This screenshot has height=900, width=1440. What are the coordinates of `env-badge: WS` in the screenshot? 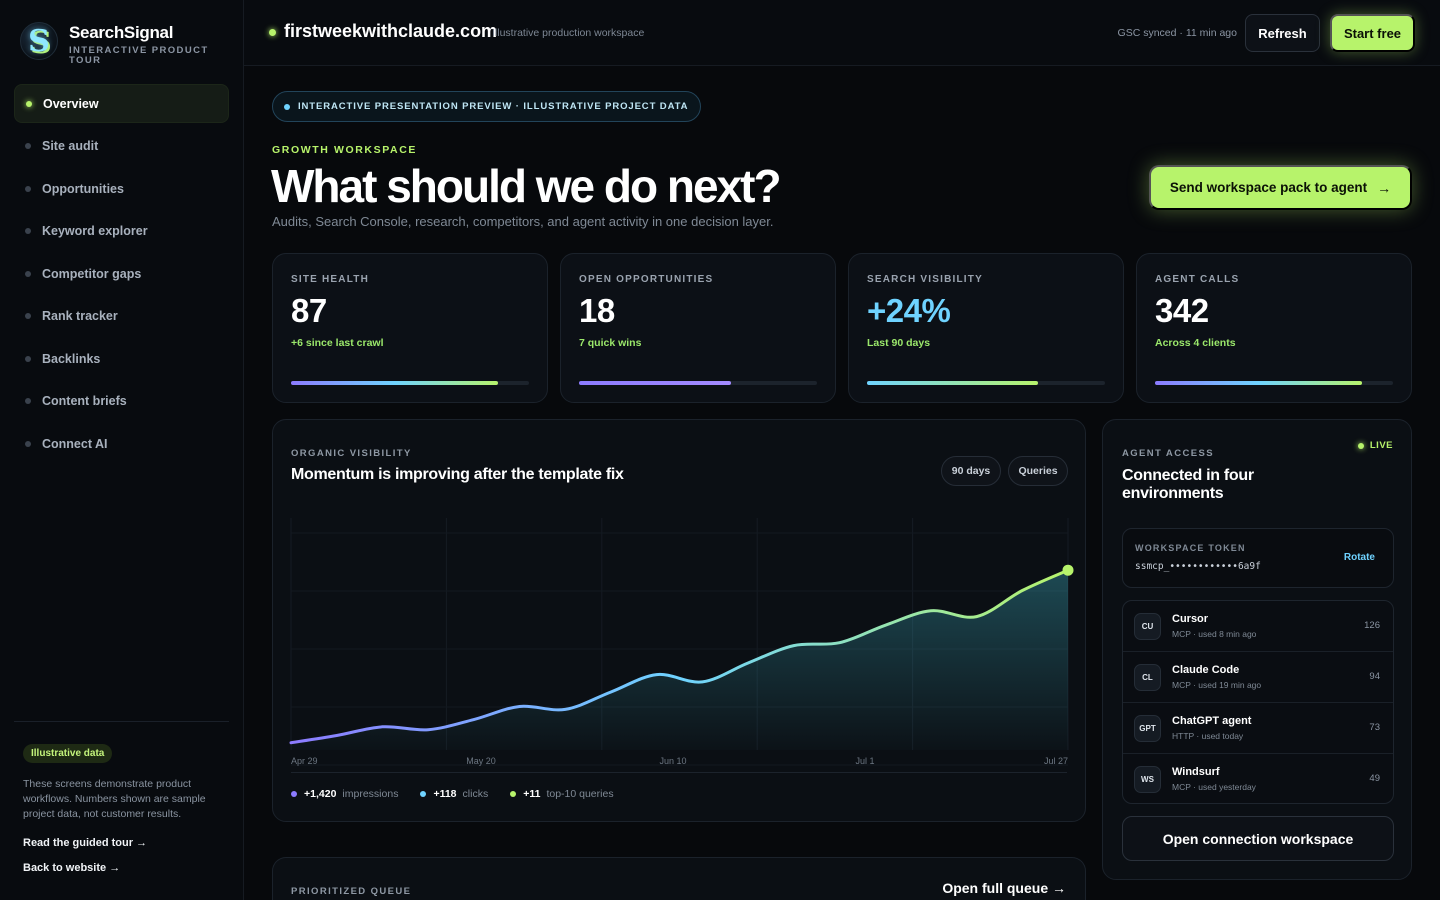 It's located at (1147, 779).